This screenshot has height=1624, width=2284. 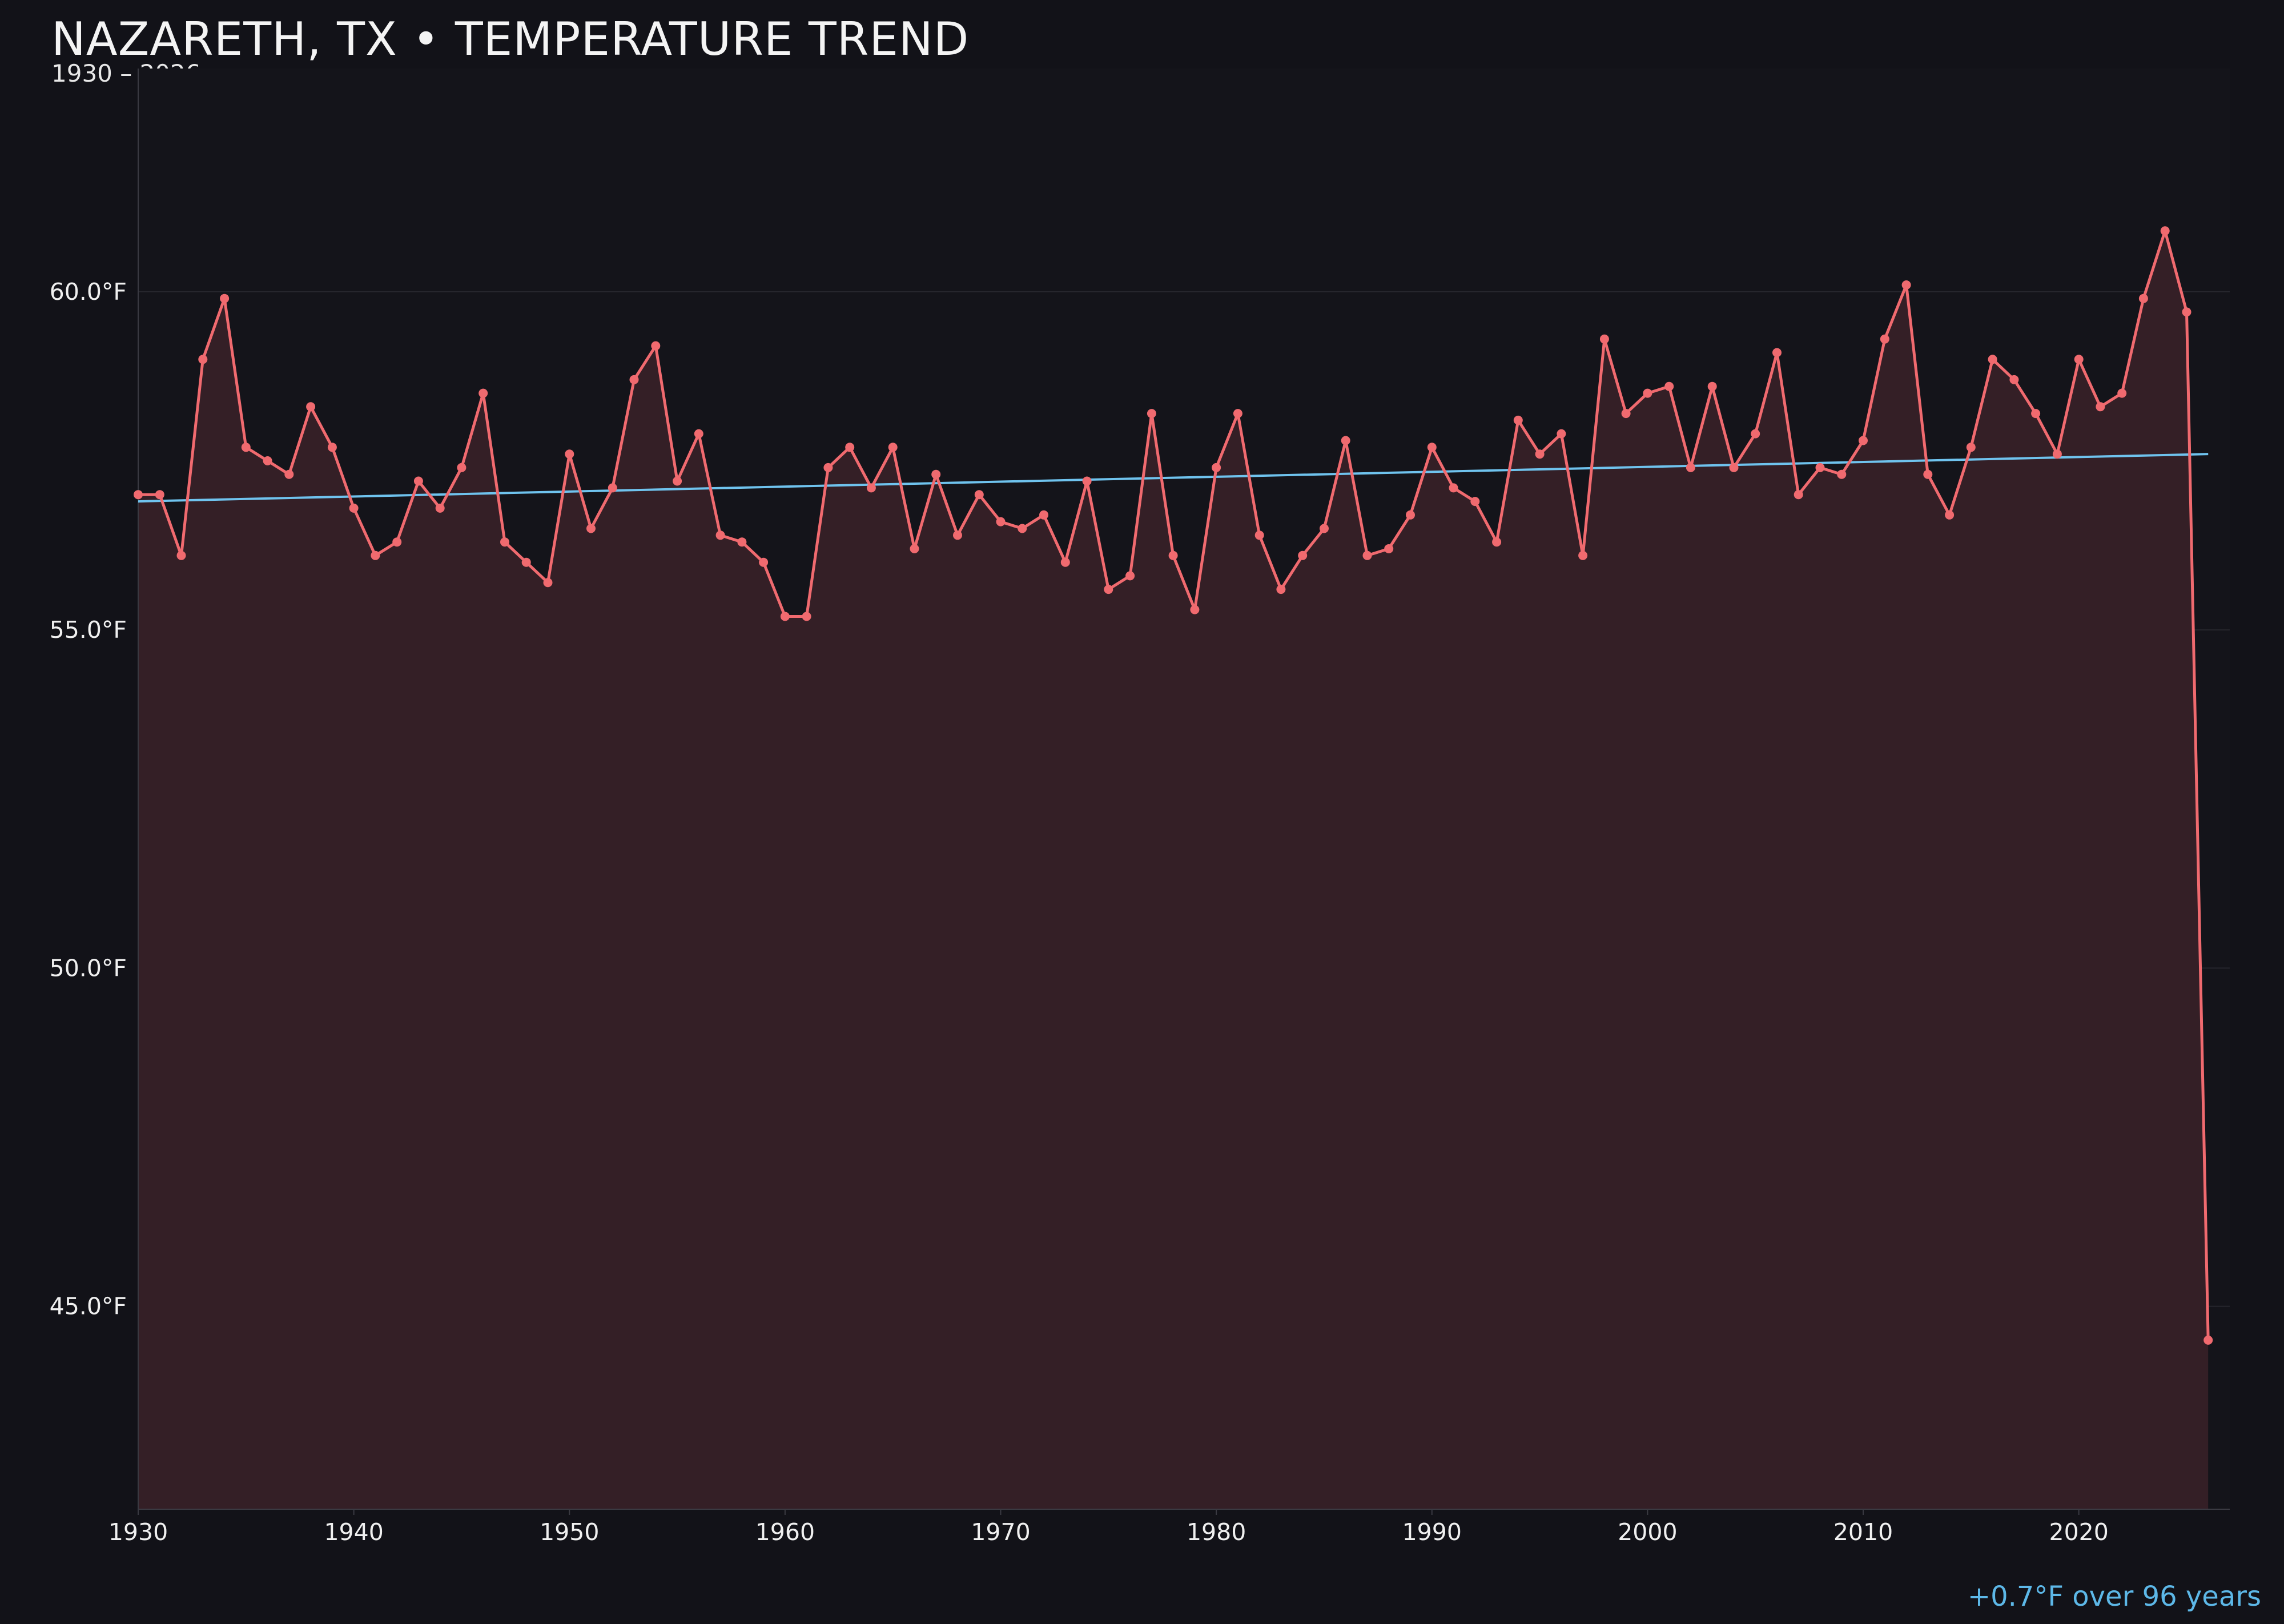 What do you see at coordinates (1108, 1527) in the screenshot?
I see `x-axis-ticks: 1930 1940 1950 1960 1970 1980 1990 2000 2010 2020` at bounding box center [1108, 1527].